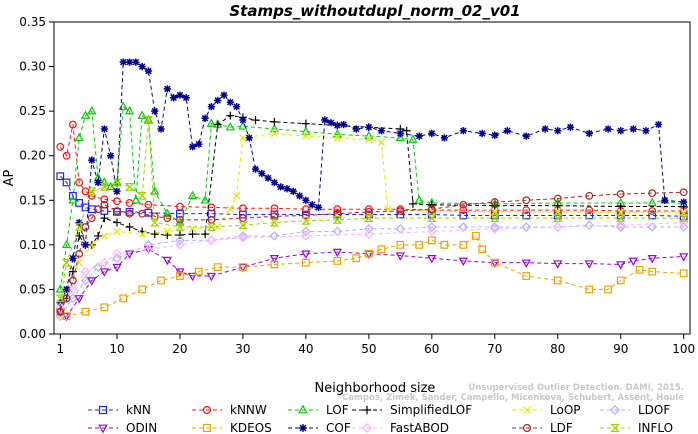 This screenshot has height=434, width=698. I want to click on legend-entry-simplifiedlof: SimplifiedLOF, so click(412, 410).